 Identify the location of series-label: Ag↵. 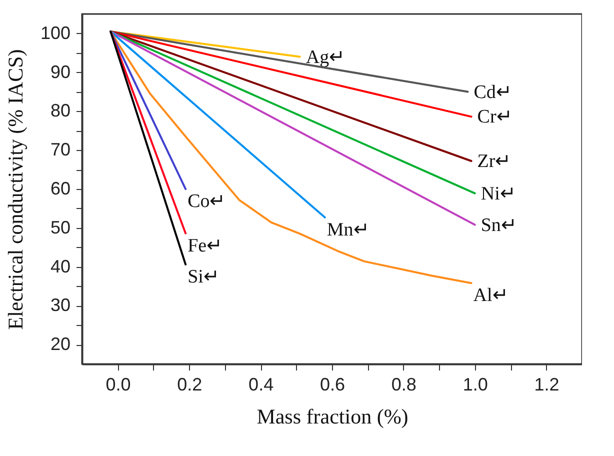
(326, 57).